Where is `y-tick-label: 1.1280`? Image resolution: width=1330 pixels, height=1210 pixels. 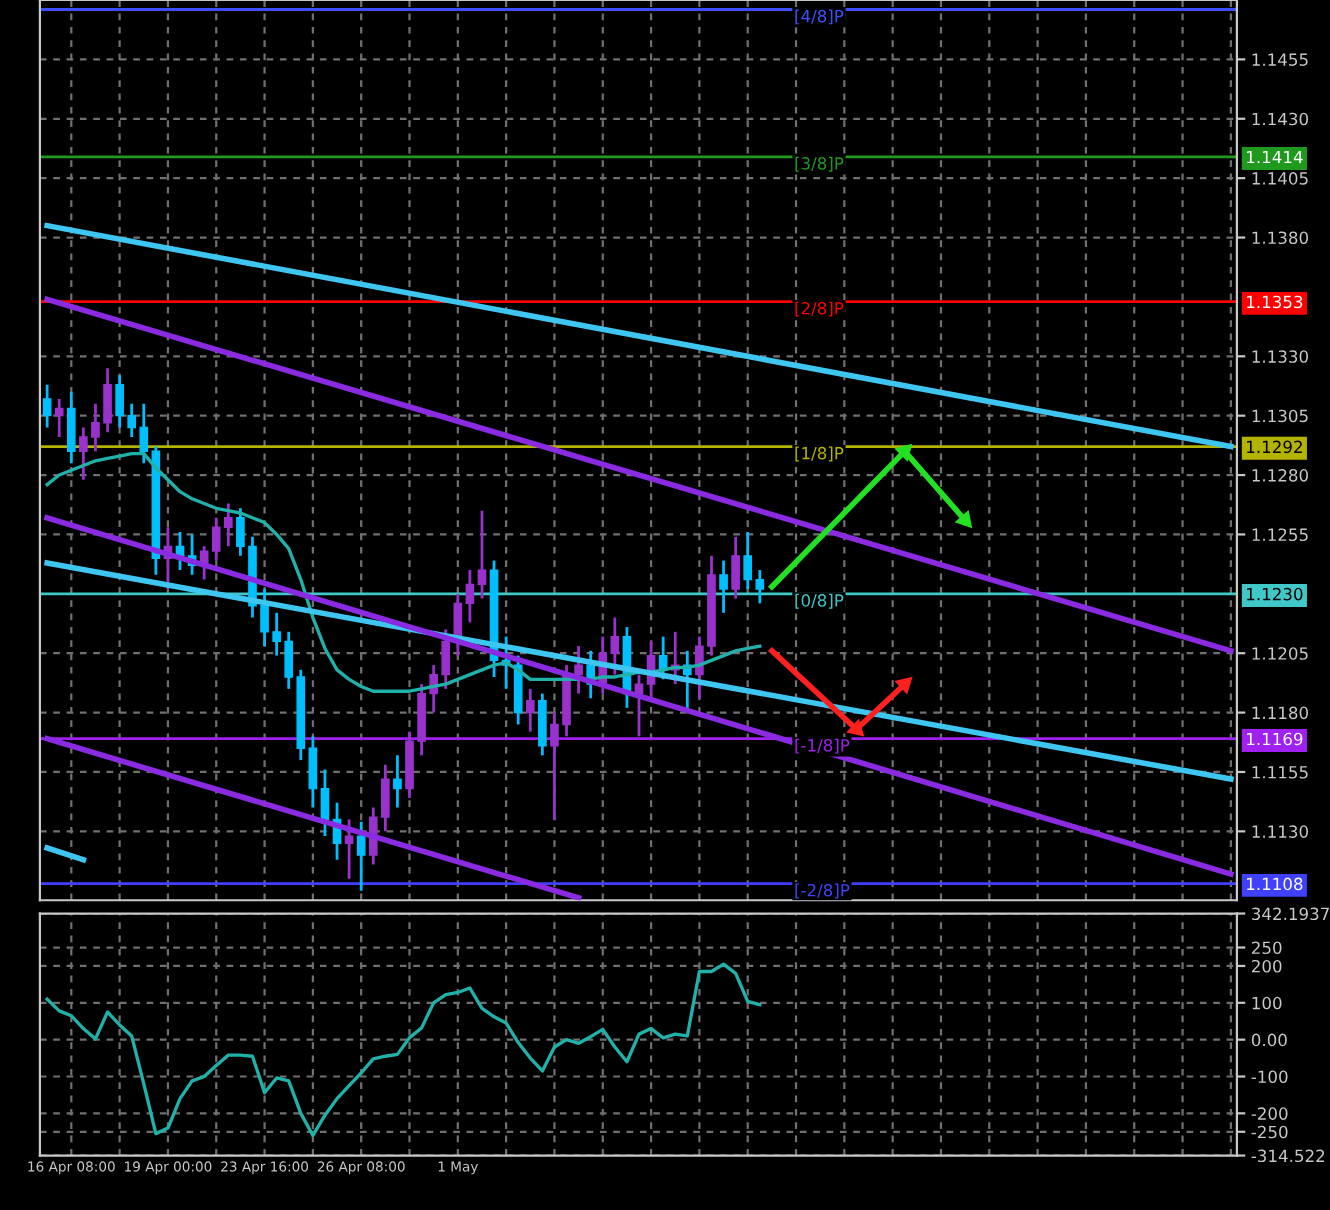 y-tick-label: 1.1280 is located at coordinates (1280, 475).